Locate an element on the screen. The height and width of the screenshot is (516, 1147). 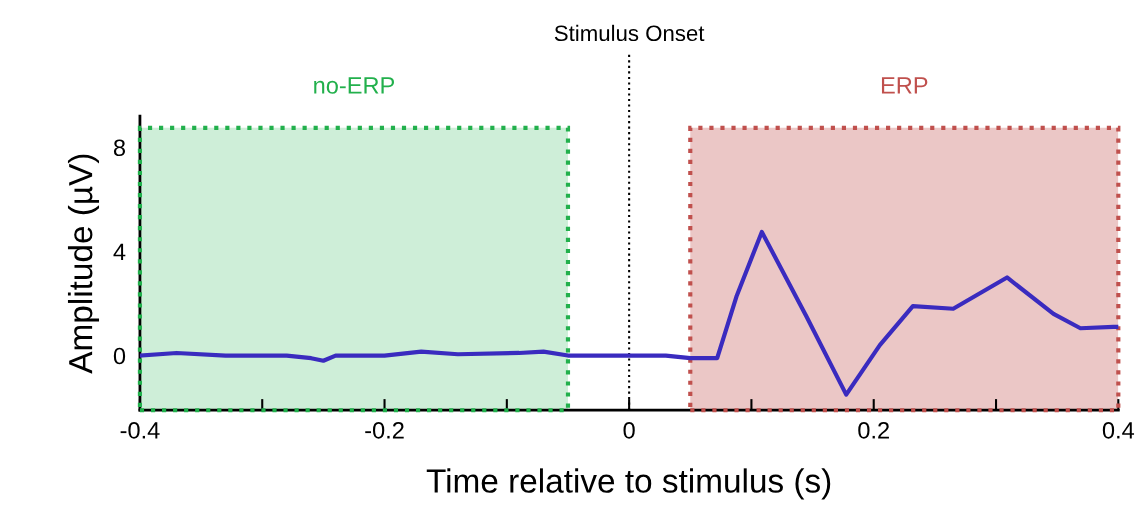
x-tick-label: 0.4 is located at coordinates (1118, 430).